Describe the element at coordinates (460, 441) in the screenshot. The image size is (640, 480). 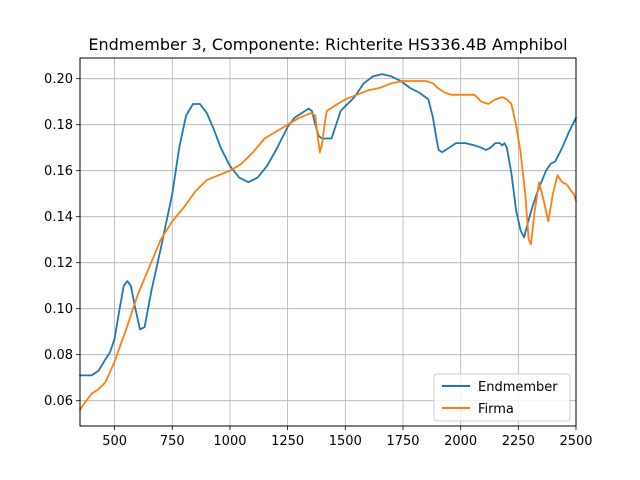
I see `x-tick-label: 2000` at that location.